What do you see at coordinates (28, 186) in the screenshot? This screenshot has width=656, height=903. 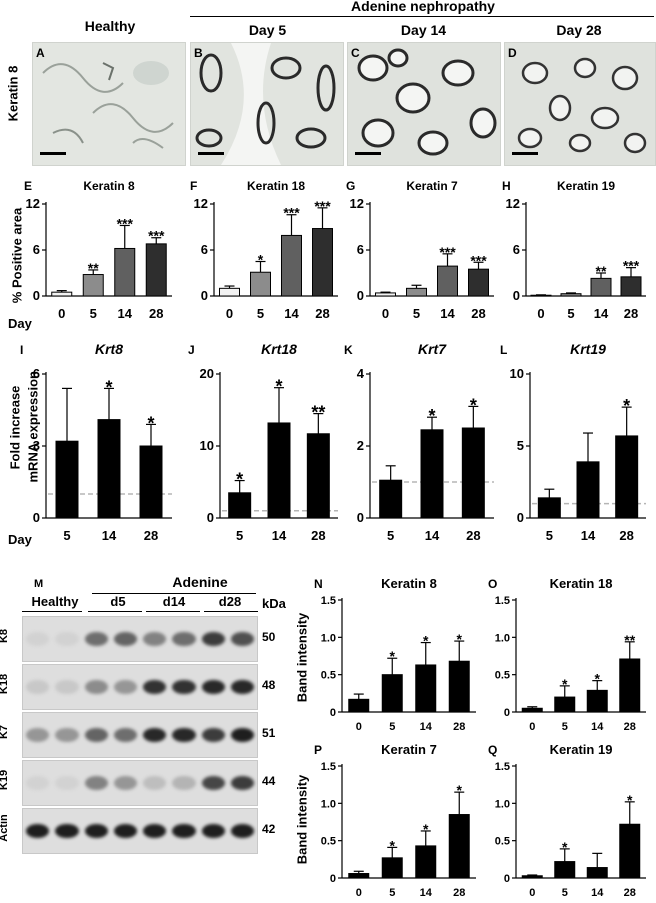 I see `panel-letter-e: E` at bounding box center [28, 186].